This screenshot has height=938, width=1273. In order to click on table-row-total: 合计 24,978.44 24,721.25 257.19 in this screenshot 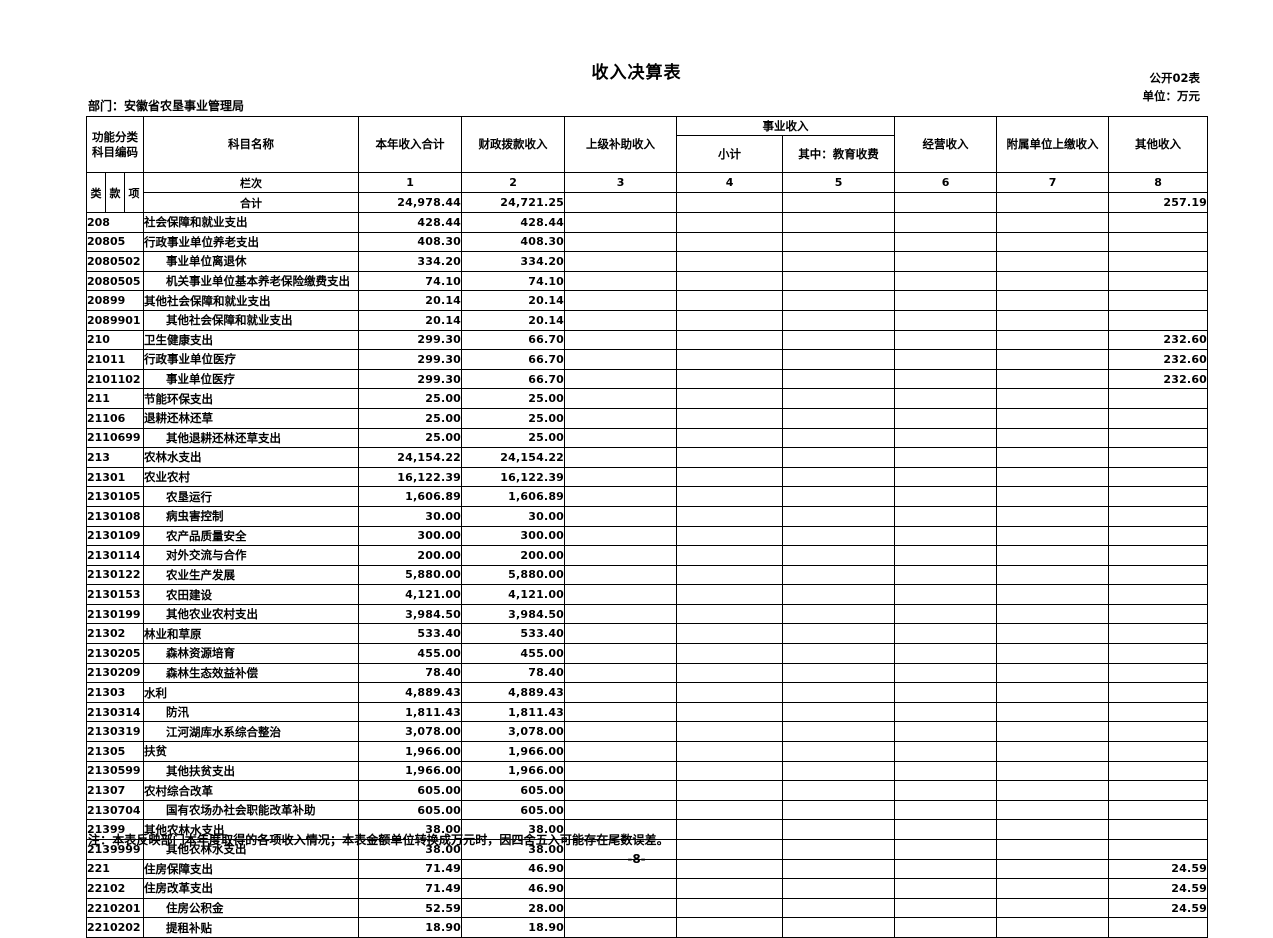, I will do `click(648, 202)`.